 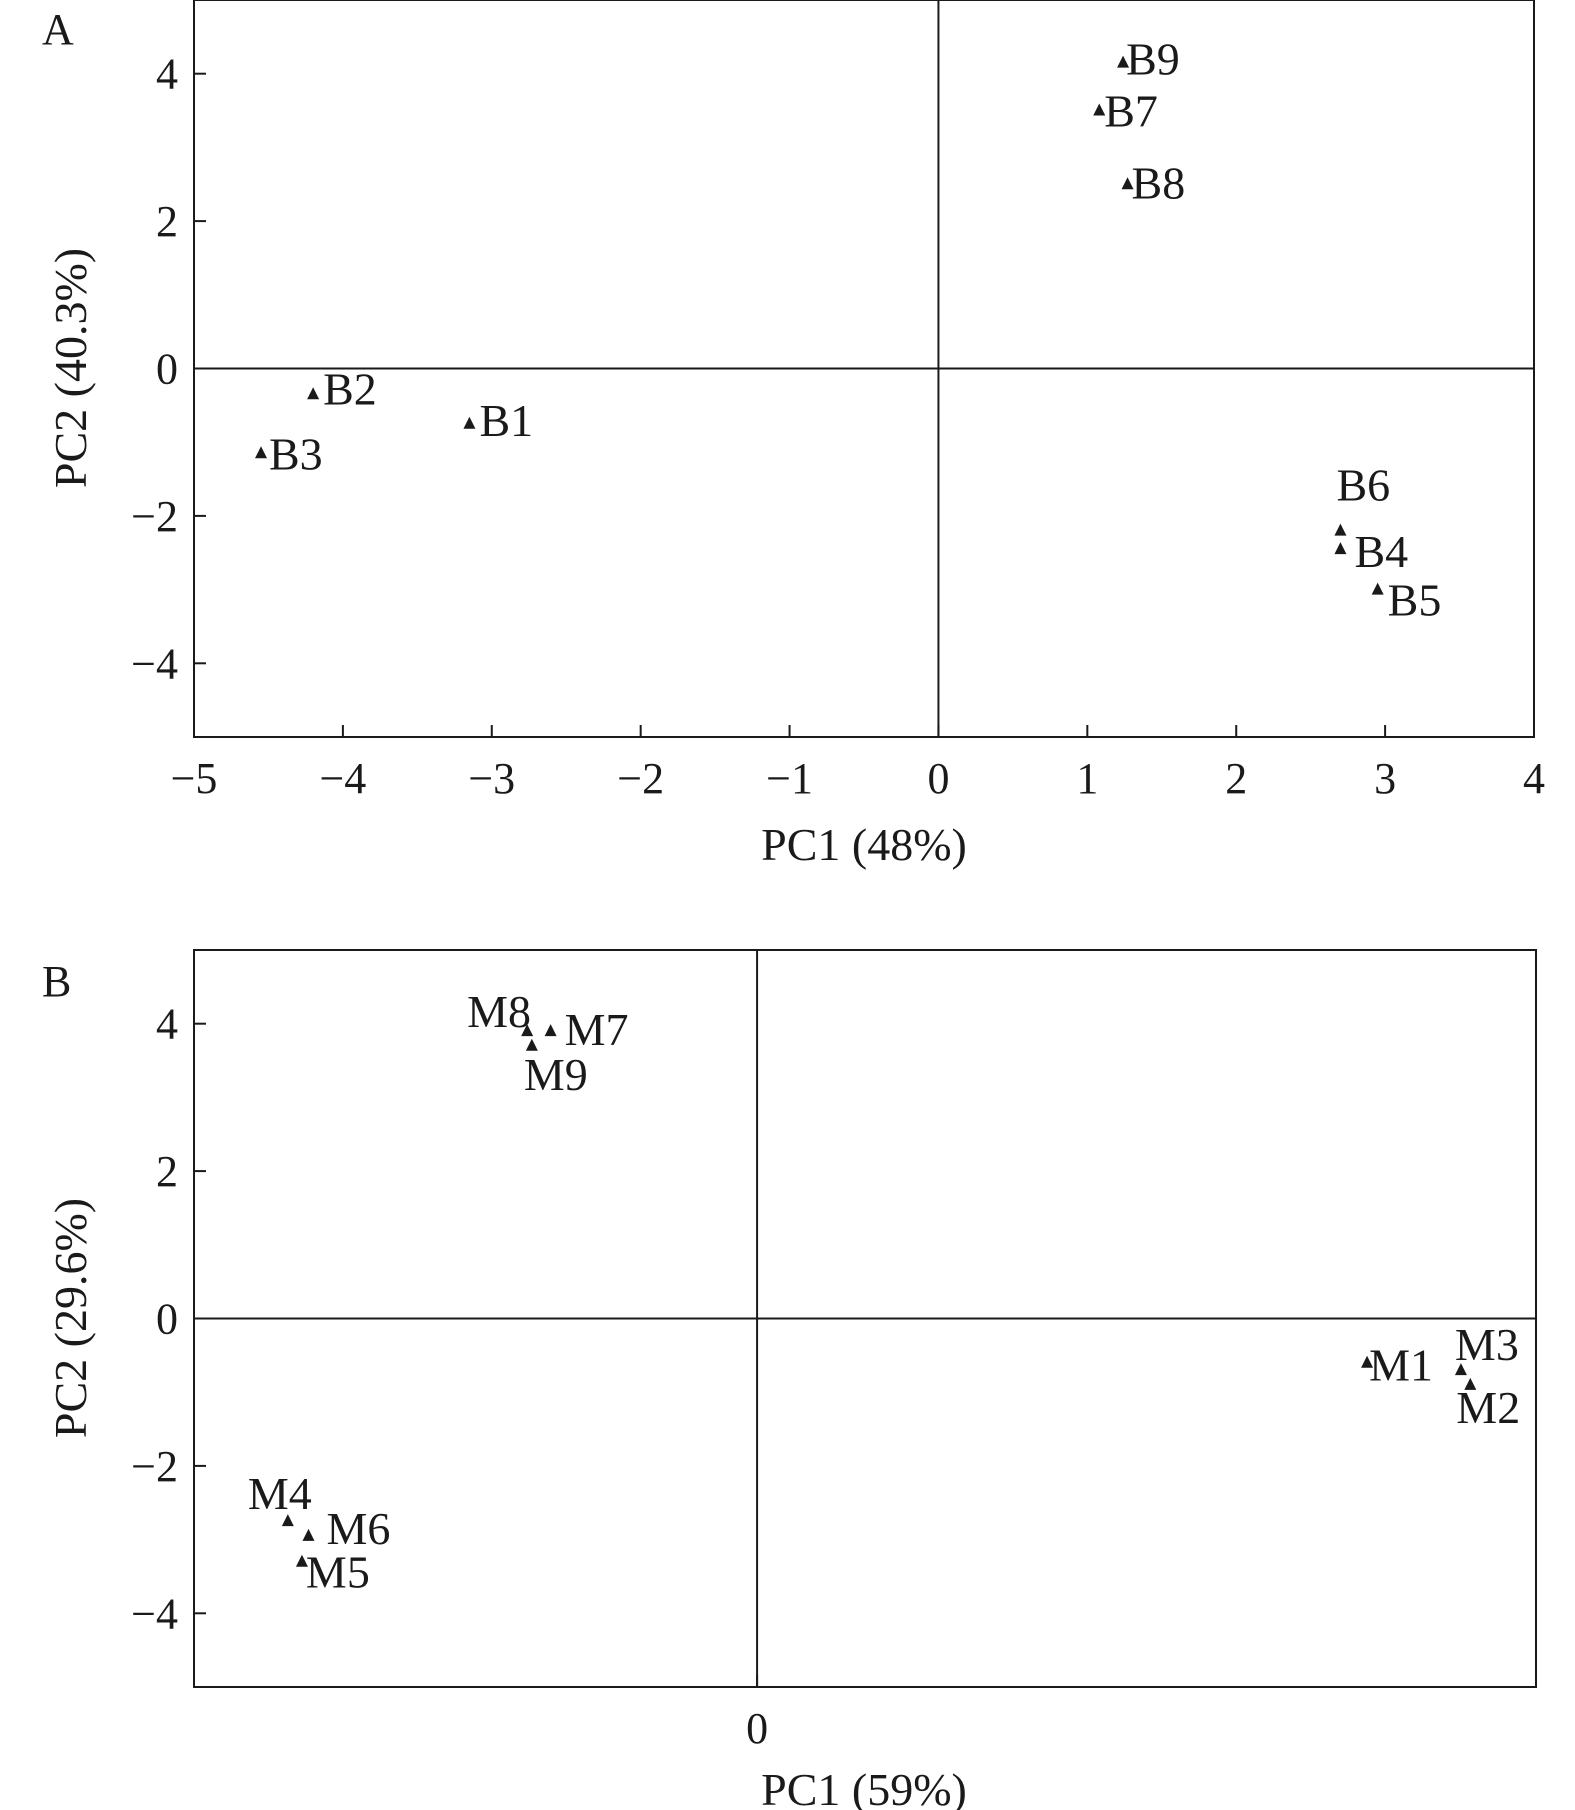 I want to click on panel-b-y-ticks: 4 2 0 −2 −4, so click(x=168, y=1319).